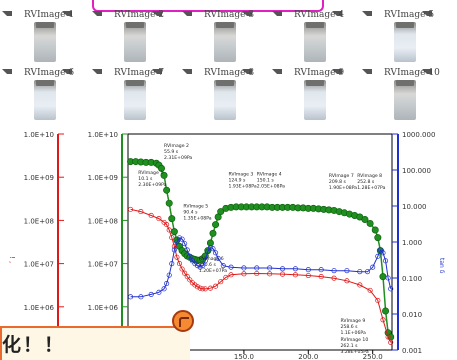  I want to click on y-tick-label-outer: 1.0E+06, so click(39, 308).